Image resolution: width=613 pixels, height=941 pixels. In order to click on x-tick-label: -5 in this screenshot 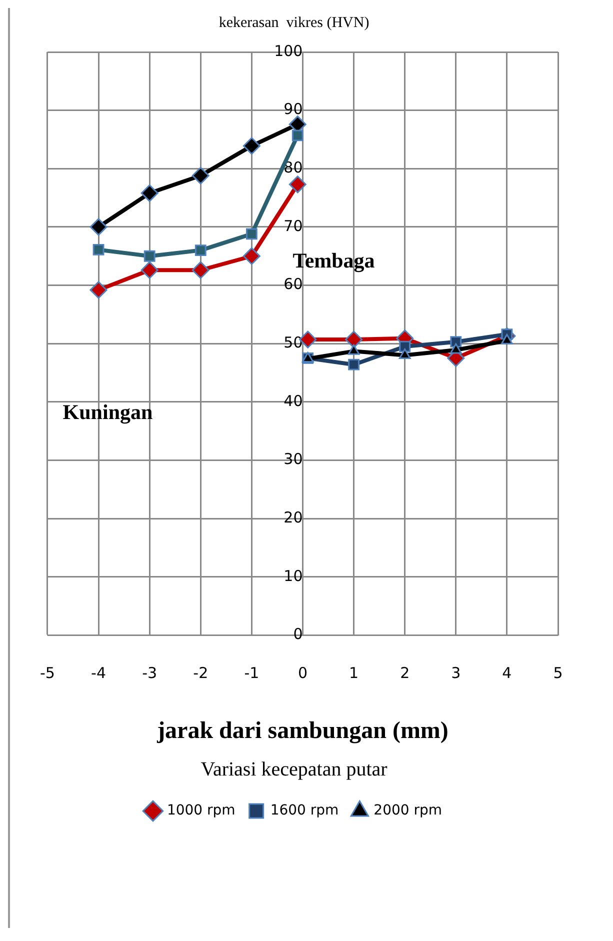, I will do `click(47, 673)`.